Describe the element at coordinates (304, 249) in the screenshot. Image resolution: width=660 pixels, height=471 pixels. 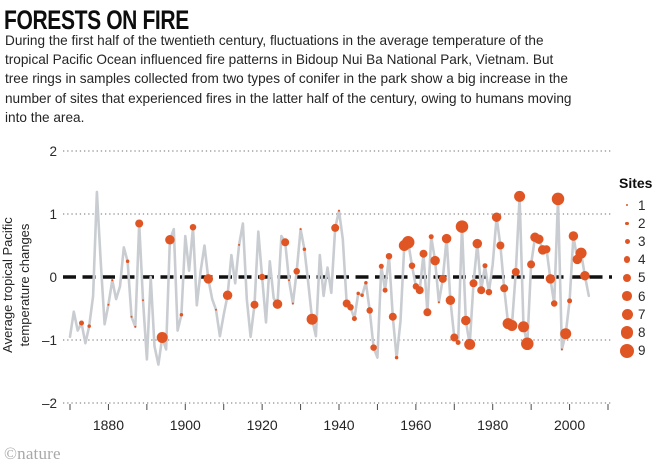
I see `site-dot-1931` at that location.